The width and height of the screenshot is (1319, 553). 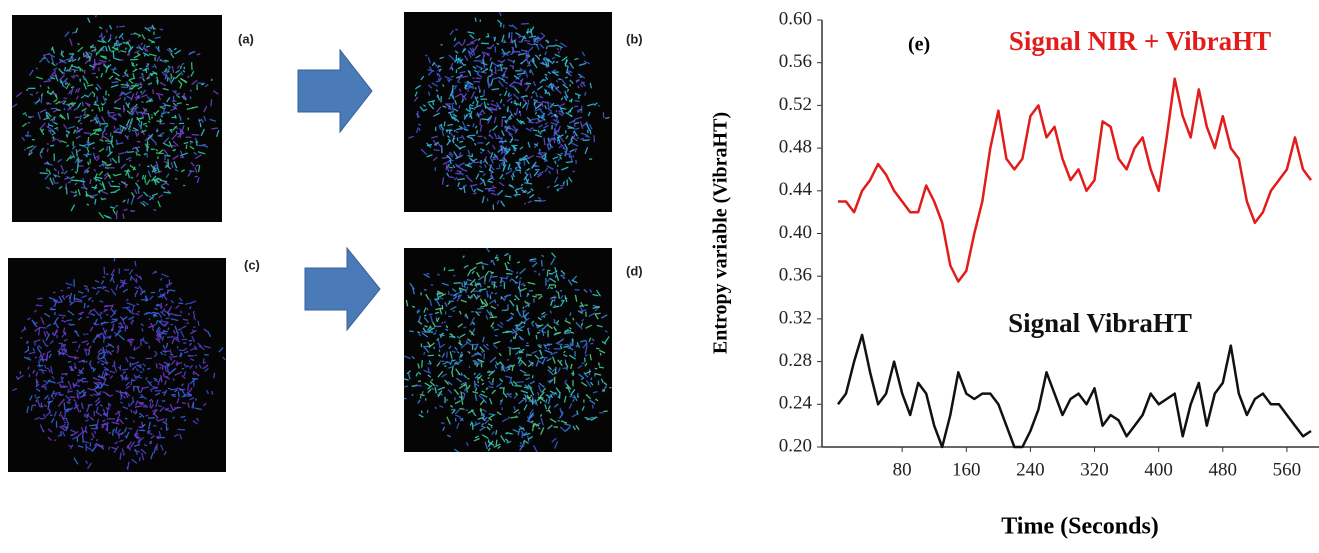 I want to click on panel-label: (c), so click(x=252, y=264).